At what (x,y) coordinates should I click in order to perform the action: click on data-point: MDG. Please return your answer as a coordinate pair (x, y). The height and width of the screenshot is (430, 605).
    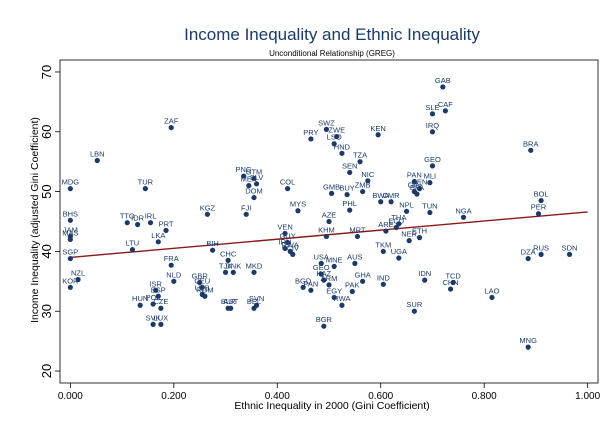
    Looking at the image, I should click on (70, 185).